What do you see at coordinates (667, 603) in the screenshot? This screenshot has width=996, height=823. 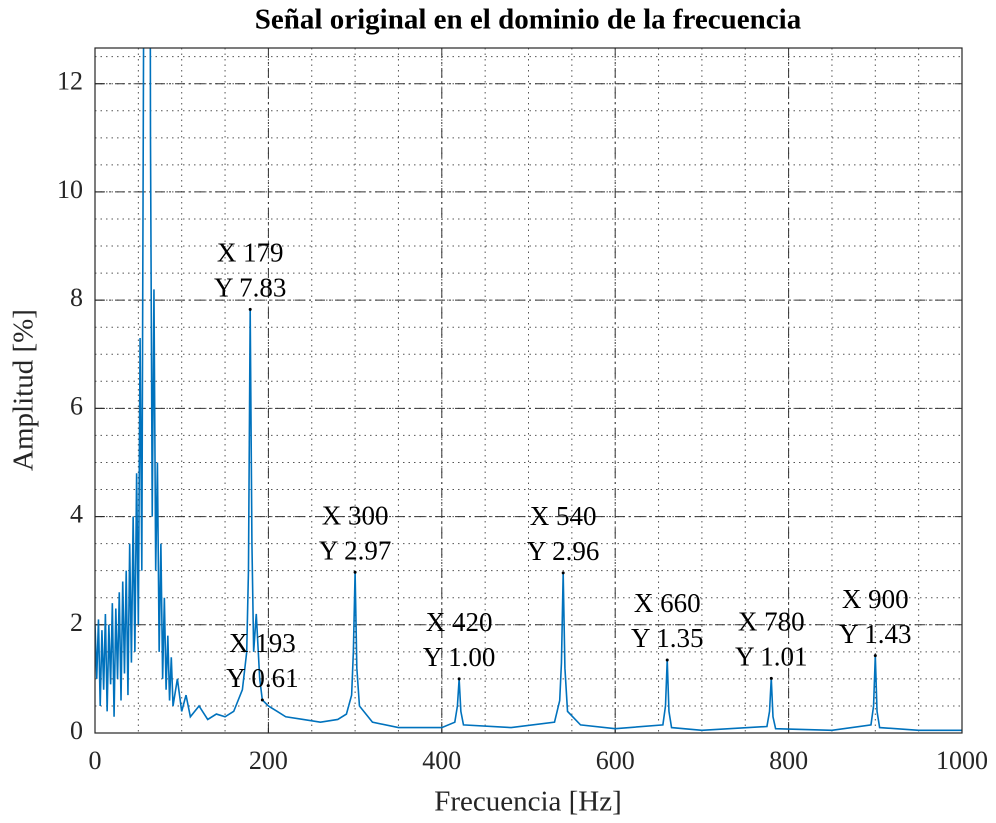 I see `datatip-label: X 660` at bounding box center [667, 603].